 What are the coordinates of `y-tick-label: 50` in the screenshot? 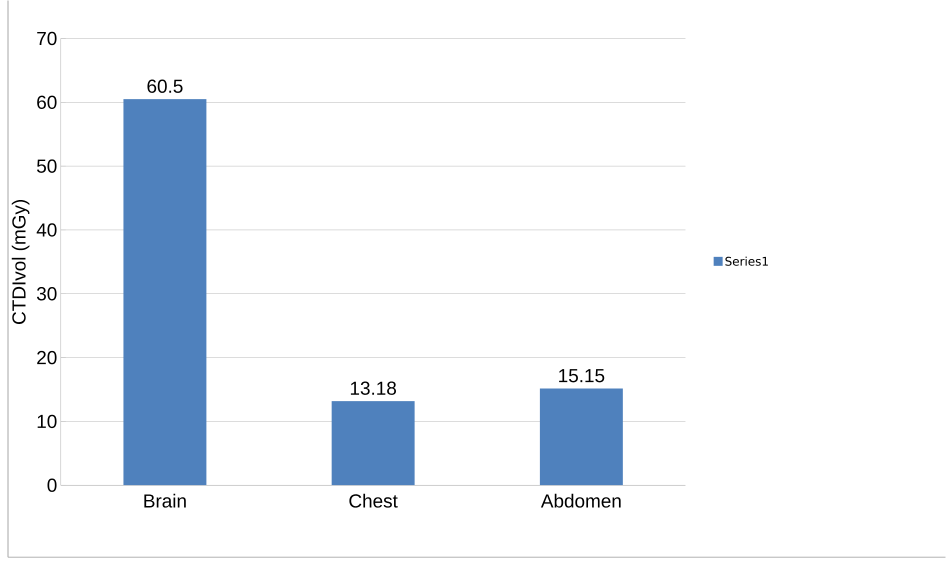 It's located at (47, 166).